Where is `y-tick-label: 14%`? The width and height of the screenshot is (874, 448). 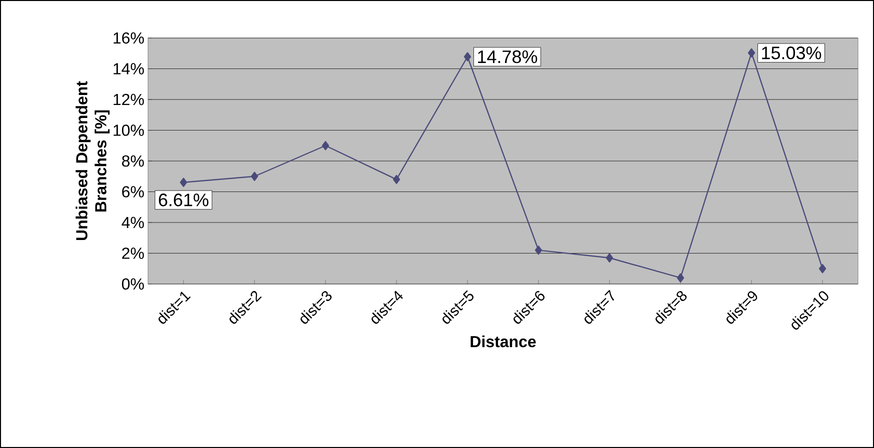
y-tick-label: 14% is located at coordinates (129, 68).